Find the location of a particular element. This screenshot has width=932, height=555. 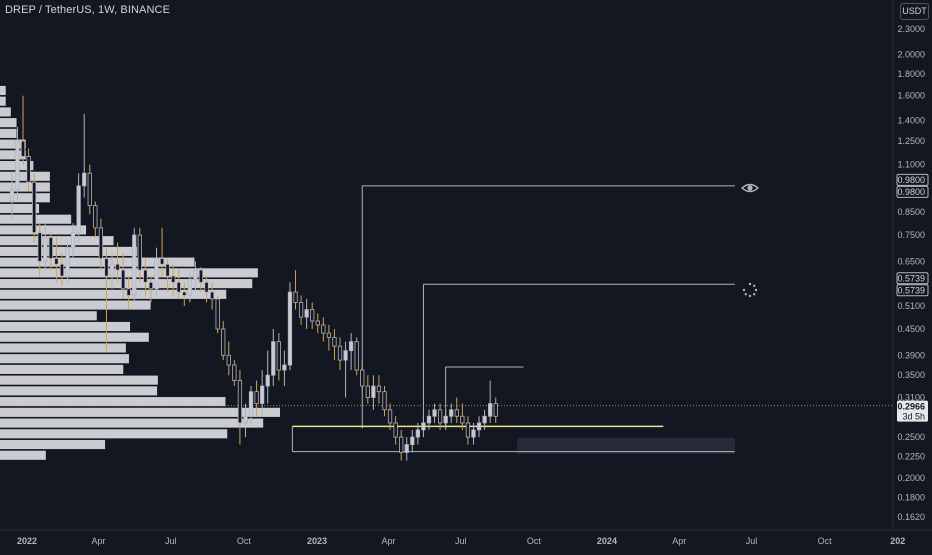

time-tick-label: 2023 is located at coordinates (317, 541).